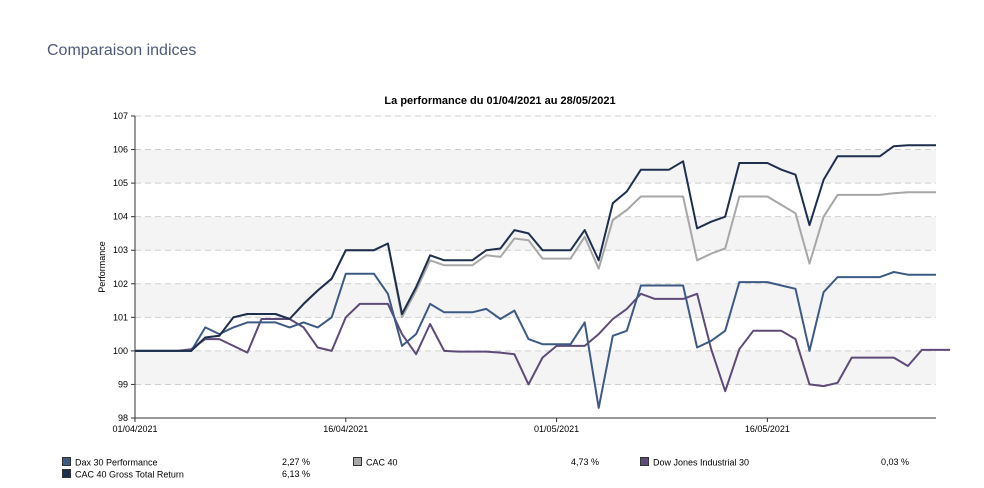  I want to click on y-tick-label: 101, so click(120, 317).